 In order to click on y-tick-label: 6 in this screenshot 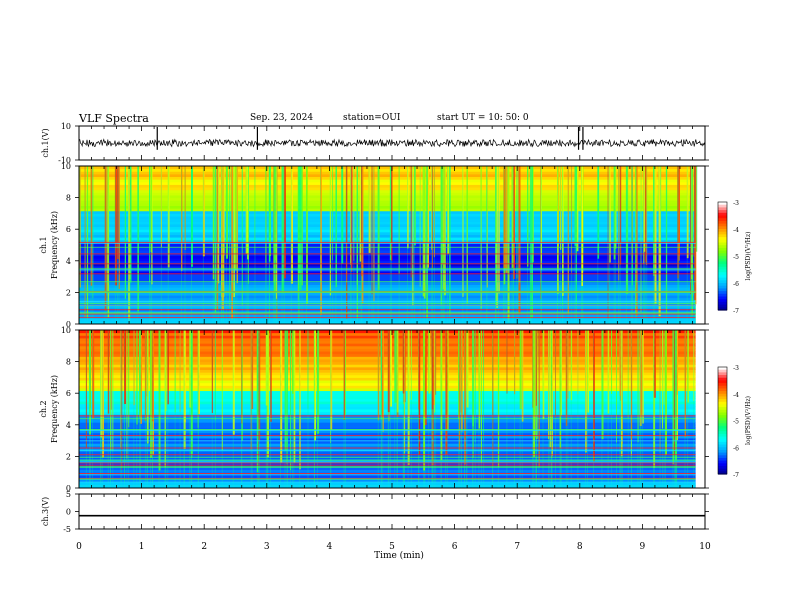, I will do `click(68, 229)`.